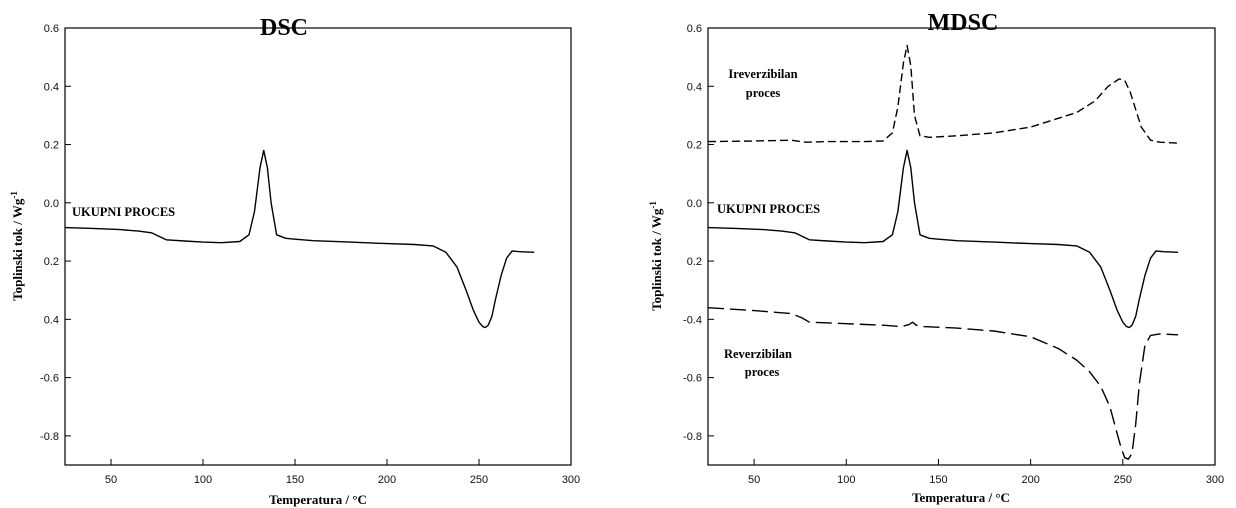 Image resolution: width=1236 pixels, height=508 pixels. Describe the element at coordinates (692, 320) in the screenshot. I see `y-tick-label: -0.4` at that location.